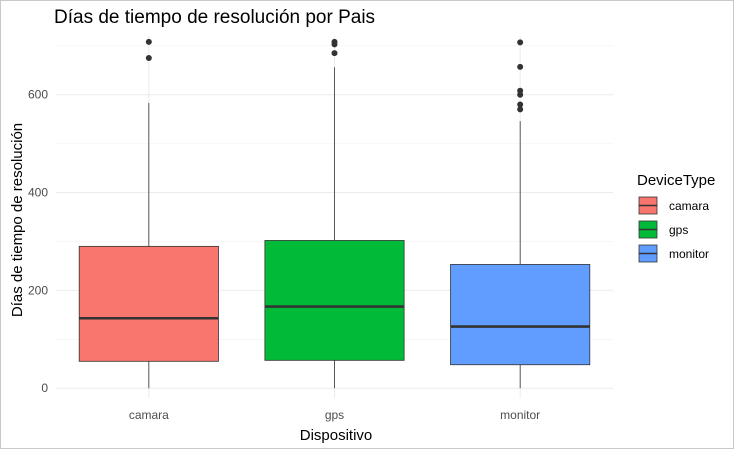 The image size is (734, 450). I want to click on legend-label-monitor: monitor, so click(689, 254).